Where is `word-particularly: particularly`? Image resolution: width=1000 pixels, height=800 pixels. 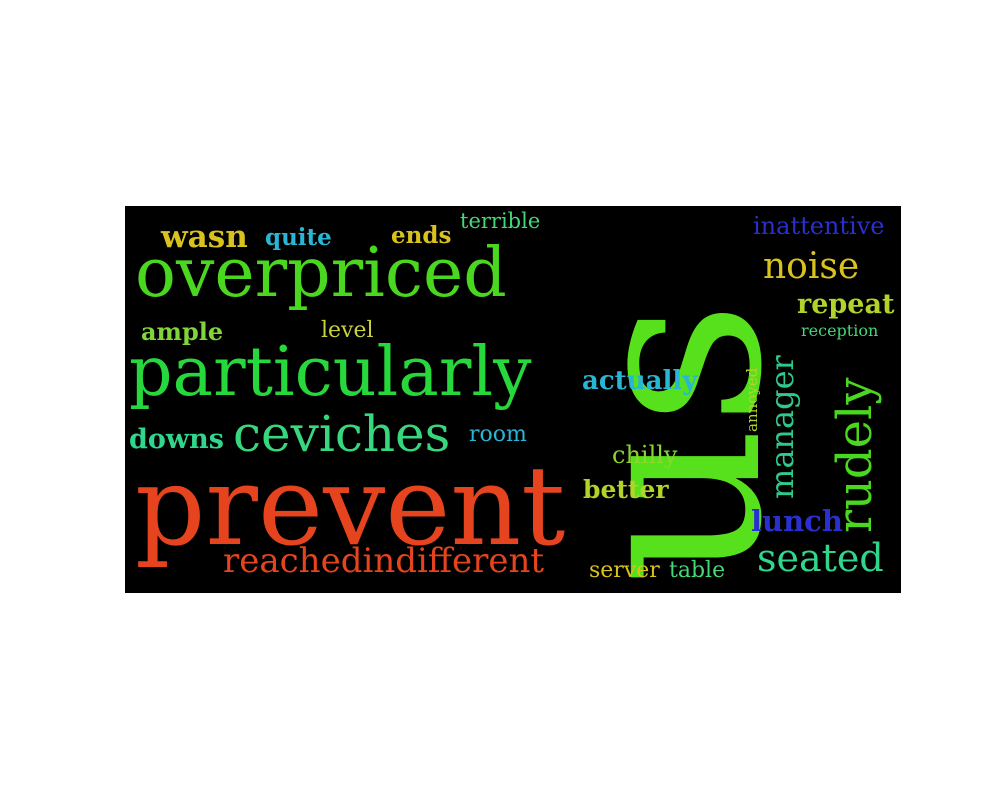
word-particularly: particularly is located at coordinates (330, 372).